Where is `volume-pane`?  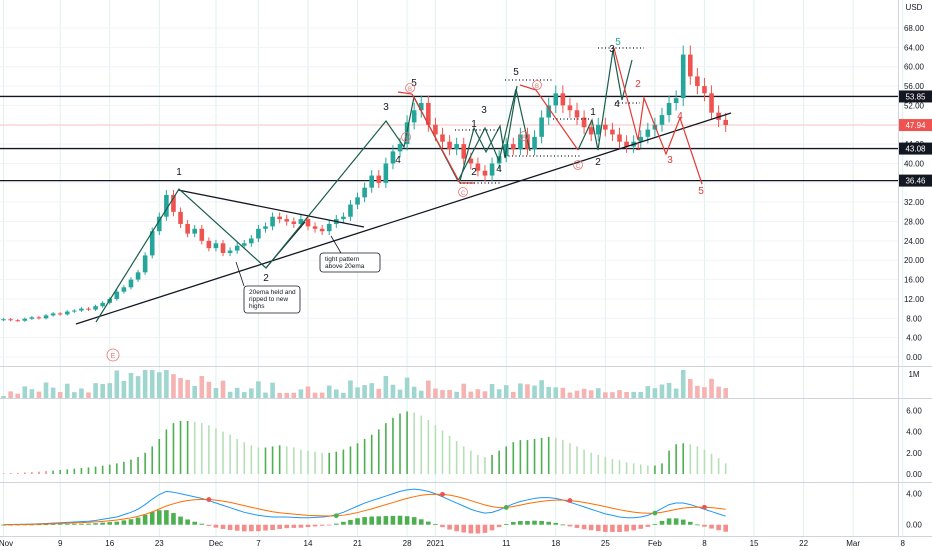
volume-pane is located at coordinates (364, 384).